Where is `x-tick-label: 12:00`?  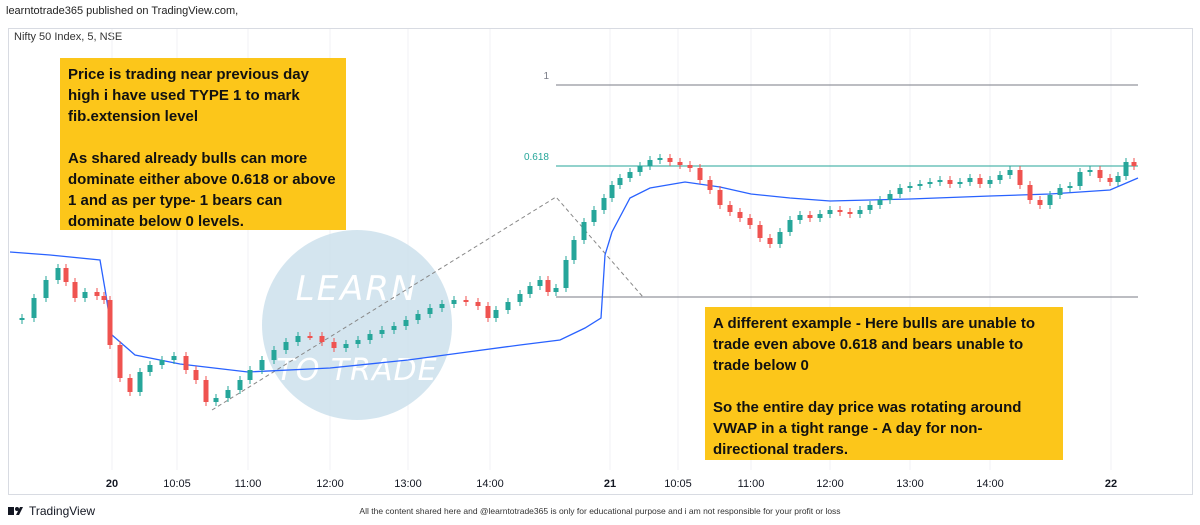
x-tick-label: 12:00 is located at coordinates (330, 484).